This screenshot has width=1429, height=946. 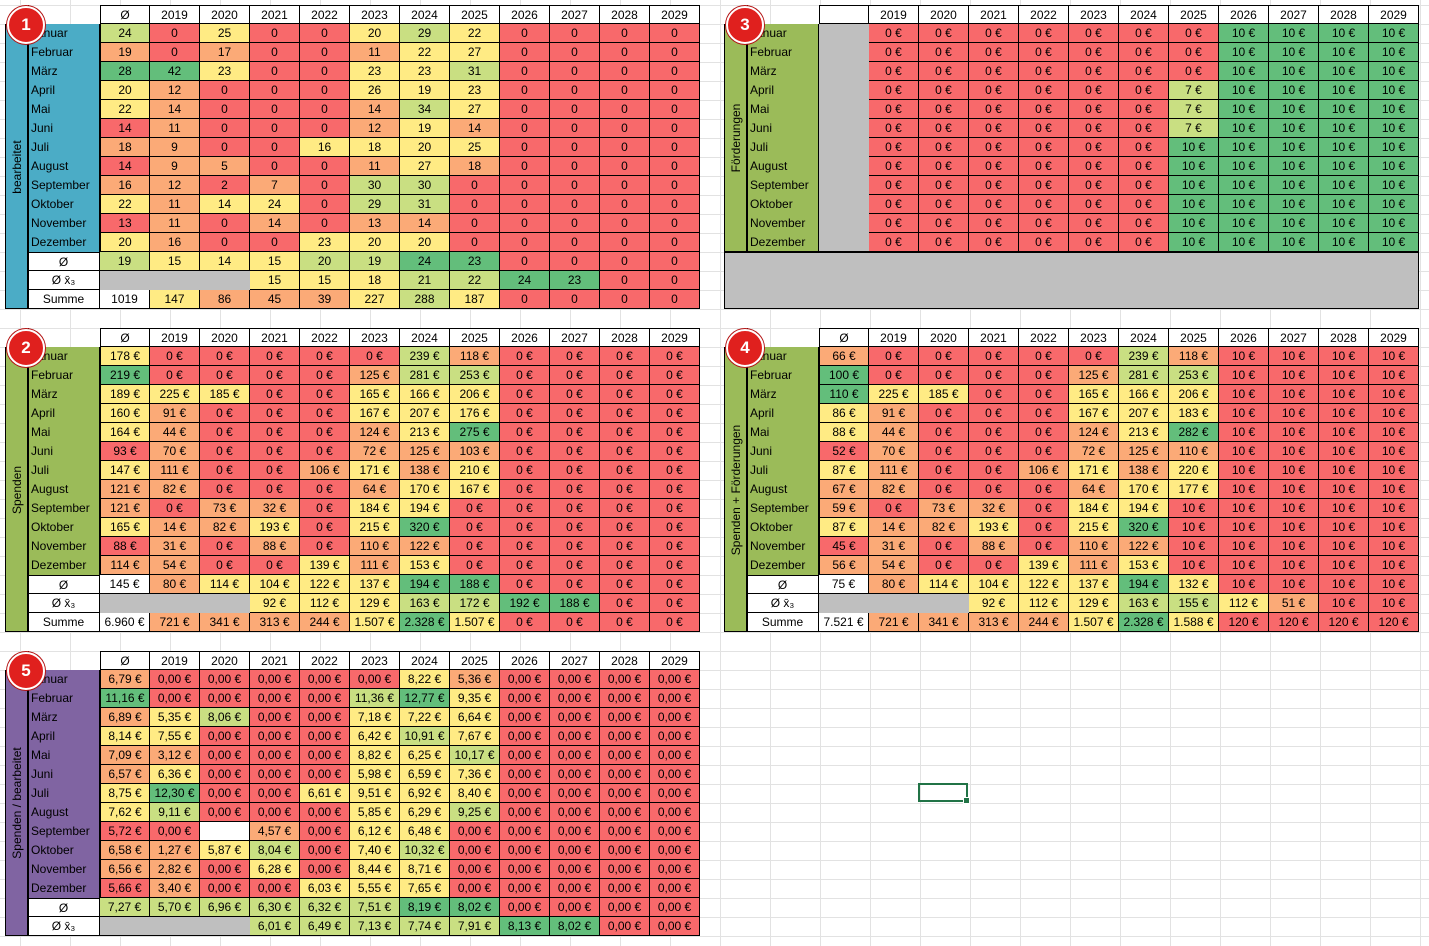 What do you see at coordinates (275, 299) in the screenshot?
I see `sum-cell: 45` at bounding box center [275, 299].